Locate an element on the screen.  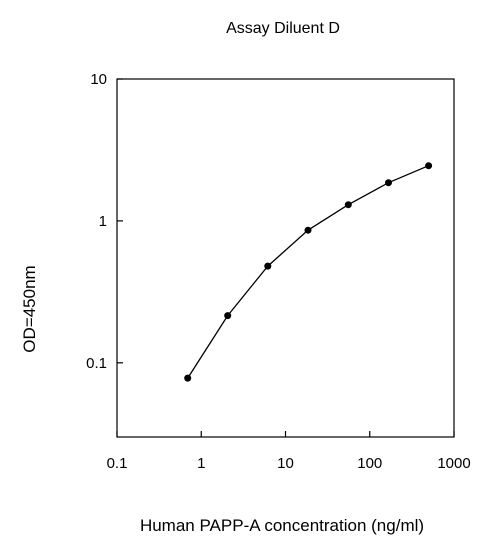
chart-title: Assay Diluent D is located at coordinates (283, 28).